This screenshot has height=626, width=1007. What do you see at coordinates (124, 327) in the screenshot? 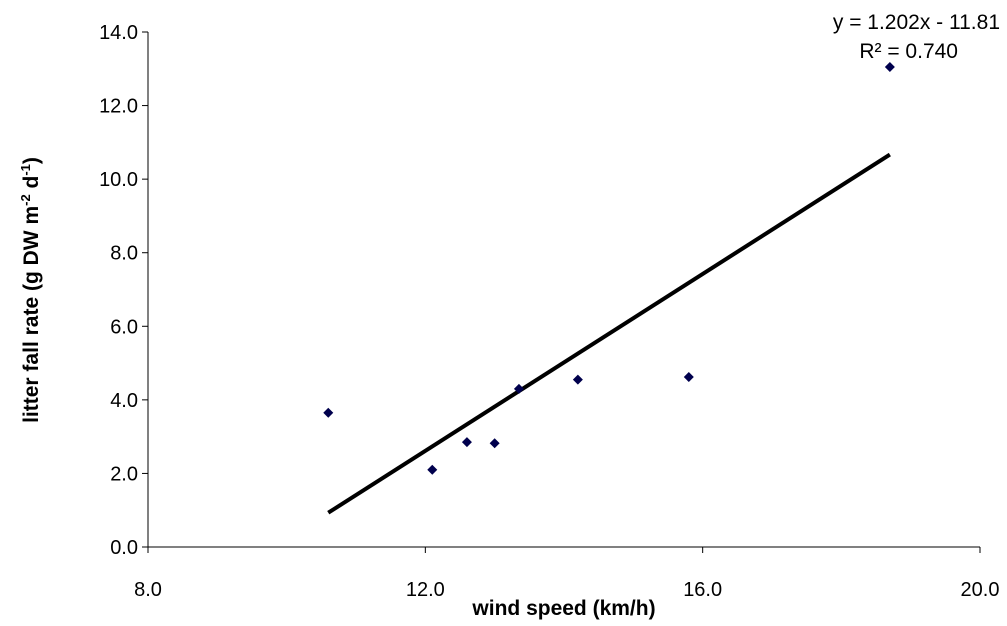
I see `y-tick-label: 6.0` at bounding box center [124, 327].